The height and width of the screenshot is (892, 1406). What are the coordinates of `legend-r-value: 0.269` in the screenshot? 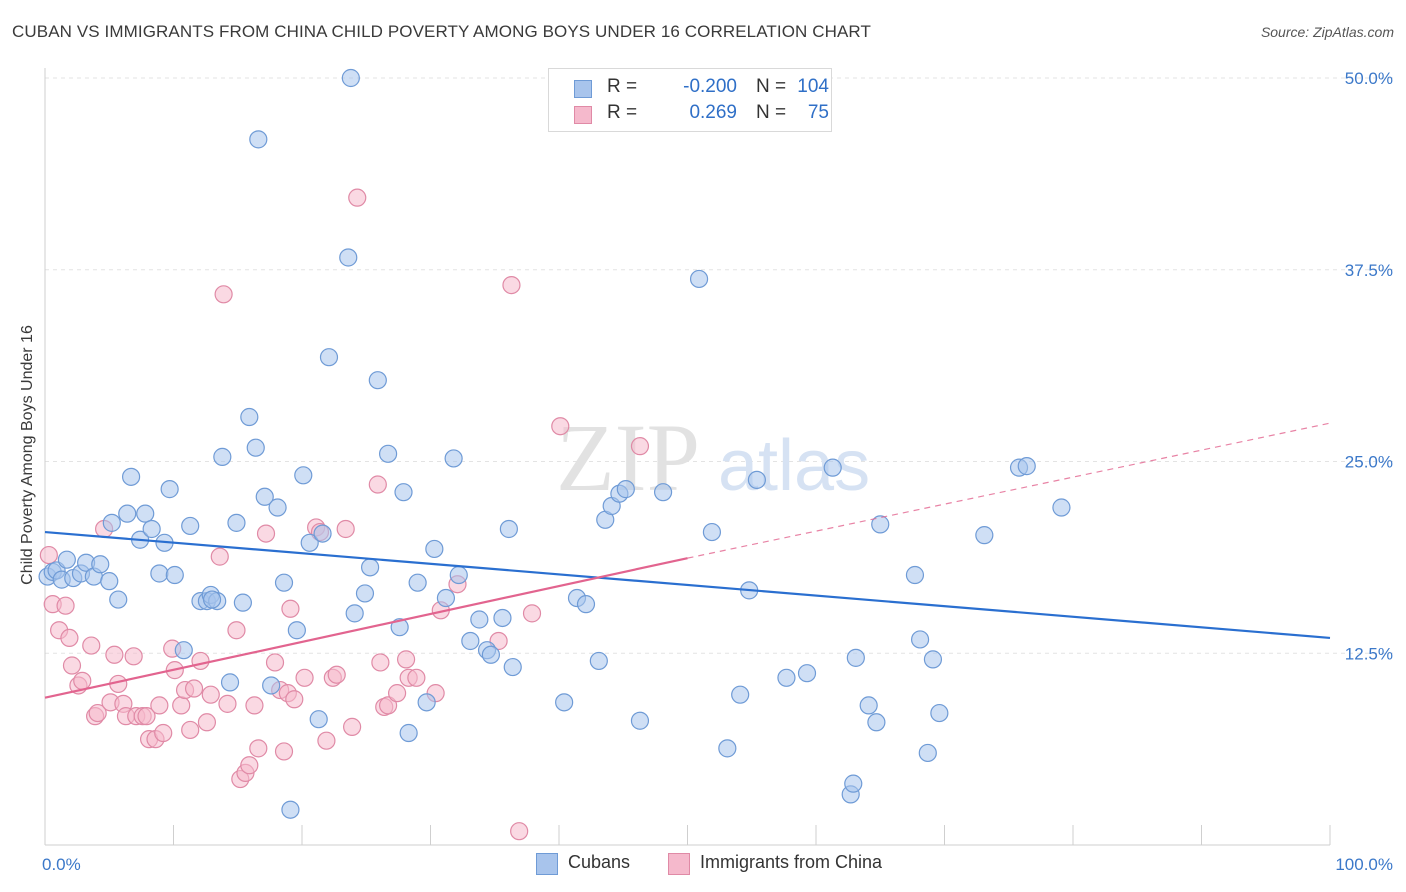 It's located at (713, 112).